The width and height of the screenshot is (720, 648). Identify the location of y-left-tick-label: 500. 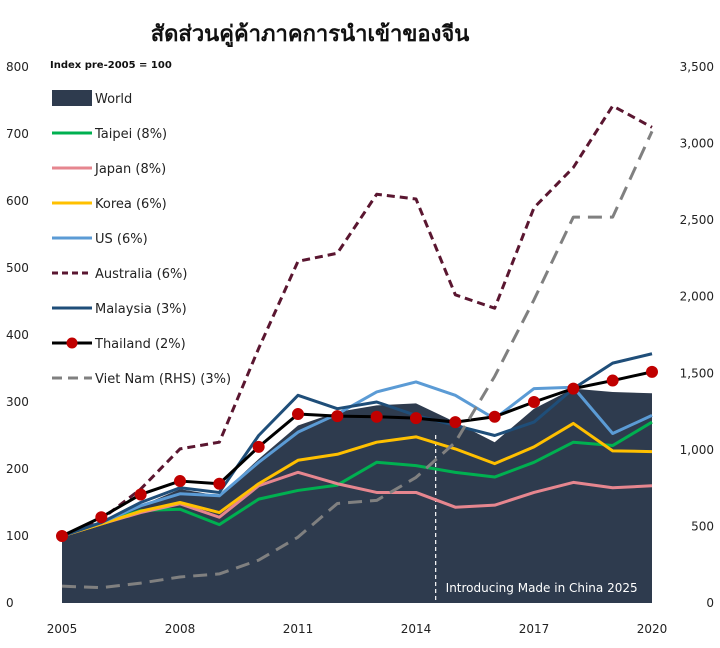
(17, 268).